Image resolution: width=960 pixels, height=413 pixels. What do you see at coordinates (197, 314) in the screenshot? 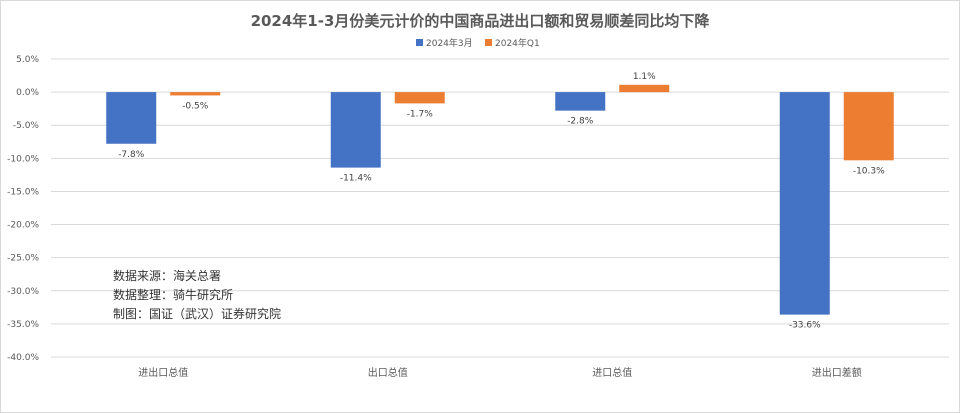
I see `note-made-by: 制图：国证（武汉）证券研究院` at bounding box center [197, 314].